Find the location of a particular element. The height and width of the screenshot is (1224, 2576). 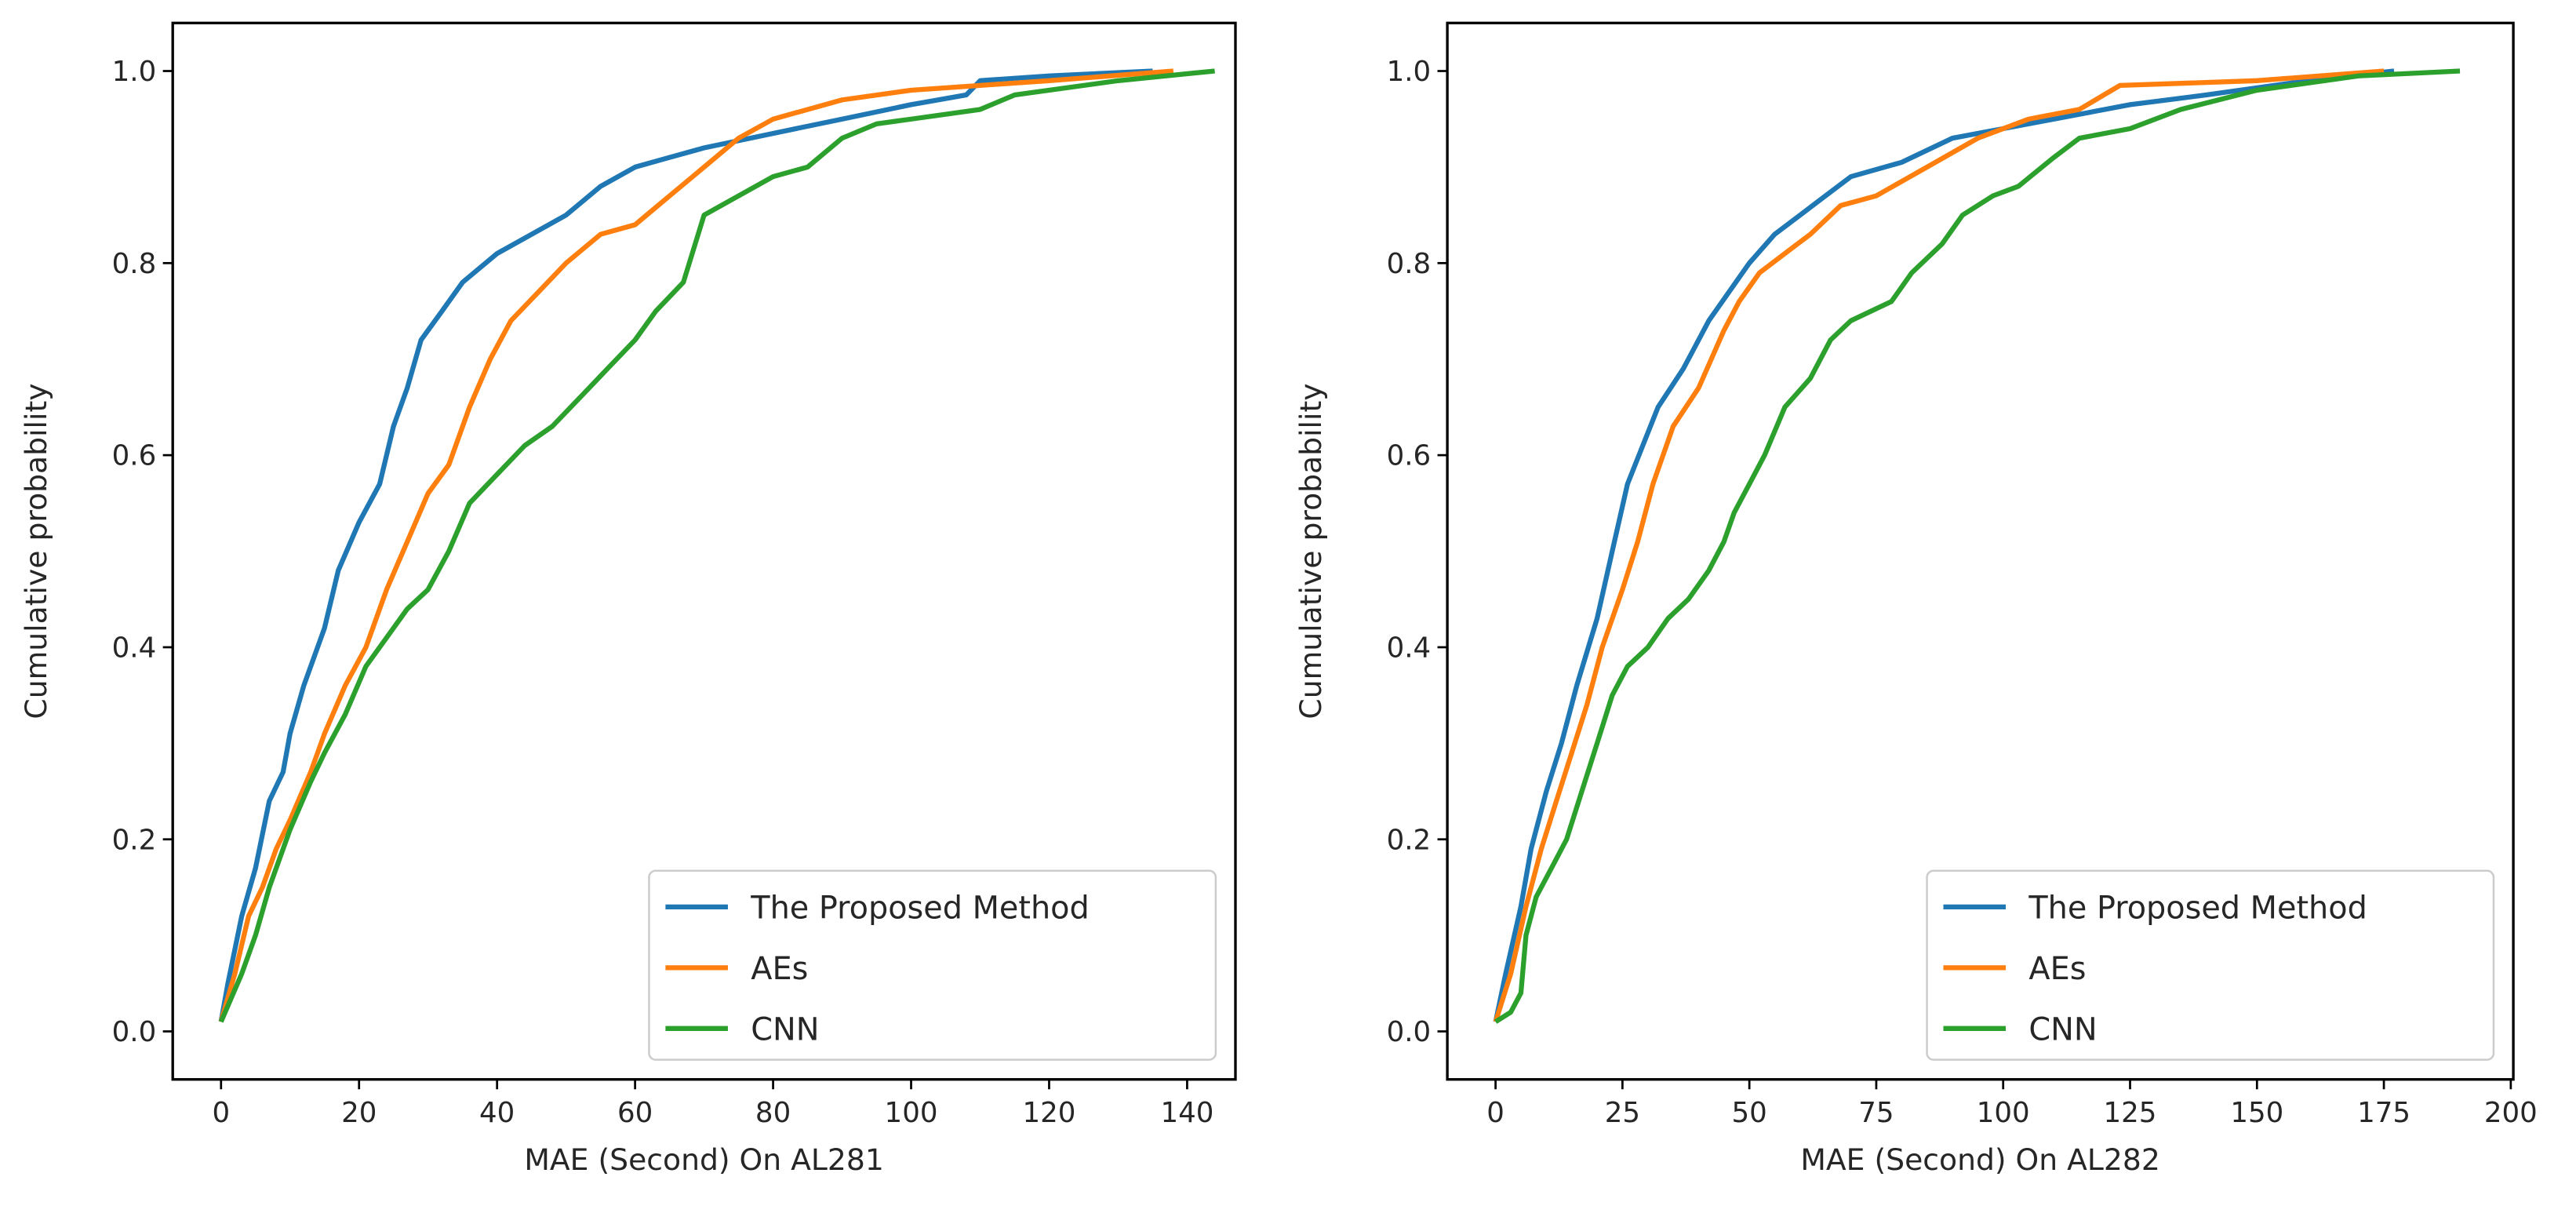

x-tick-label: 120 is located at coordinates (1049, 1113).